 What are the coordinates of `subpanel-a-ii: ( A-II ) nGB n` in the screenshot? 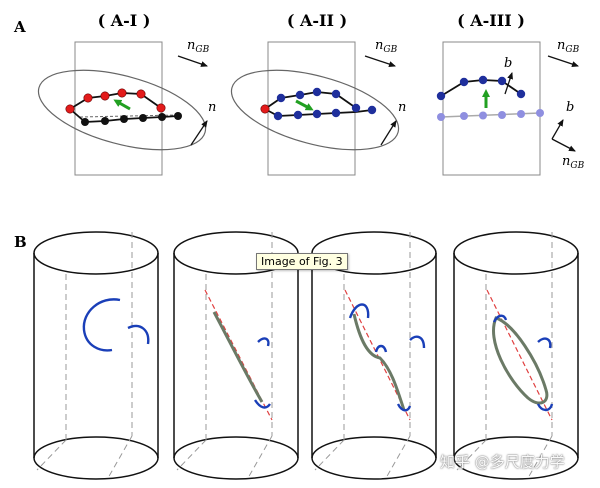 It's located at (318, 93).